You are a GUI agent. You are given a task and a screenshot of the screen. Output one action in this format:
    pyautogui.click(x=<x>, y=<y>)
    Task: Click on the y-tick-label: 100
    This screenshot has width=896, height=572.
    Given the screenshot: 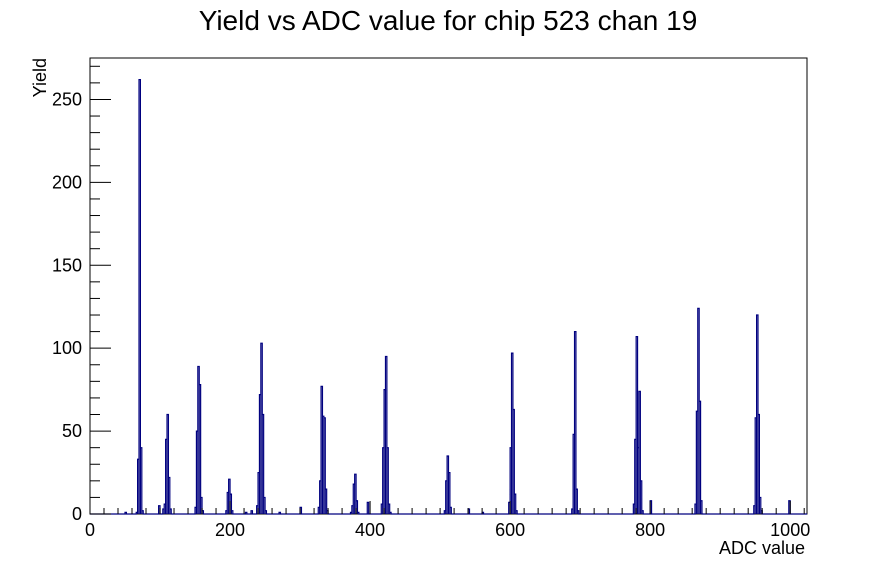 What is the action you would take?
    pyautogui.click(x=67, y=348)
    